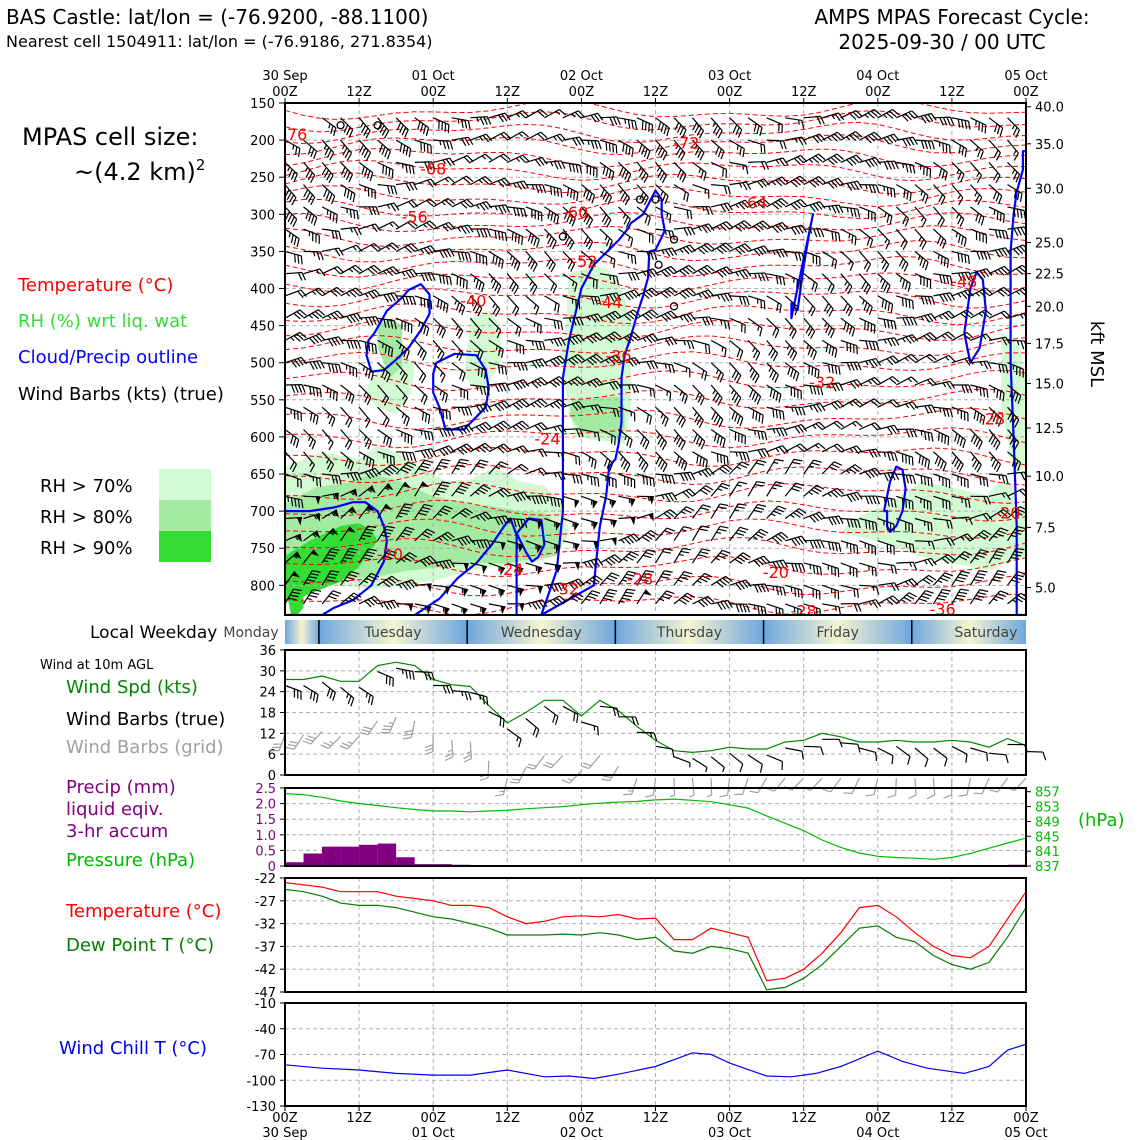 This screenshot has height=1140, width=1140. What do you see at coordinates (656, 92) in the screenshot?
I see `top-time-label: 12Z` at bounding box center [656, 92].